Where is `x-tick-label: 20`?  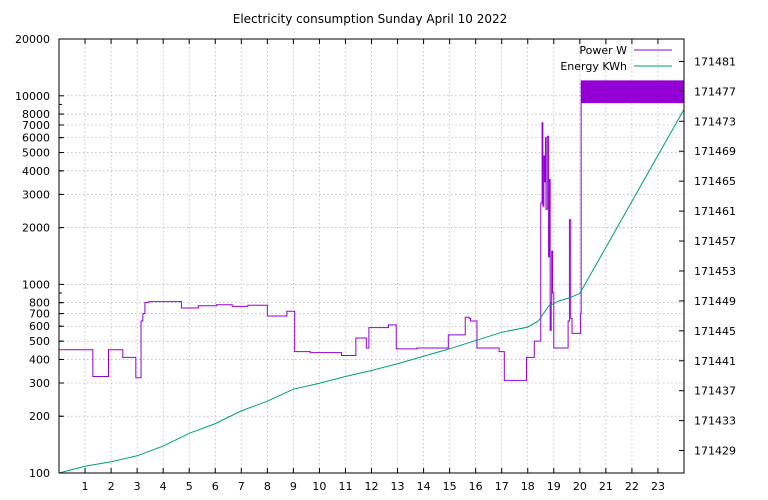 x-tick-label: 20 is located at coordinates (580, 486).